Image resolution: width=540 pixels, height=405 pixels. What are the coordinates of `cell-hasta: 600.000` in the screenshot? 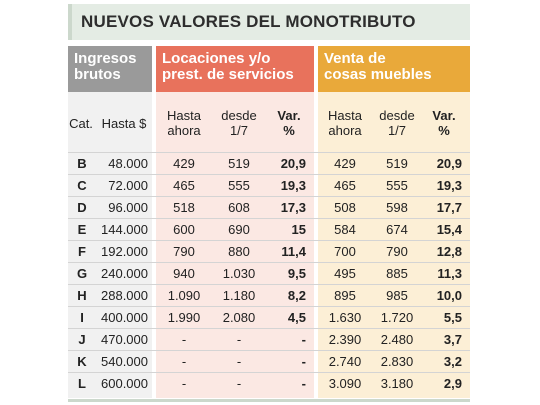 It's located at (124, 383).